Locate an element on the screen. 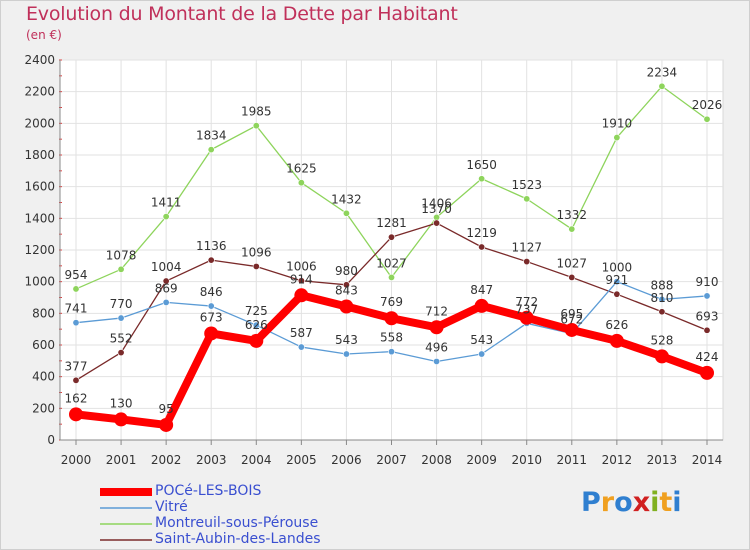  data-label: 1281 is located at coordinates (391, 223).